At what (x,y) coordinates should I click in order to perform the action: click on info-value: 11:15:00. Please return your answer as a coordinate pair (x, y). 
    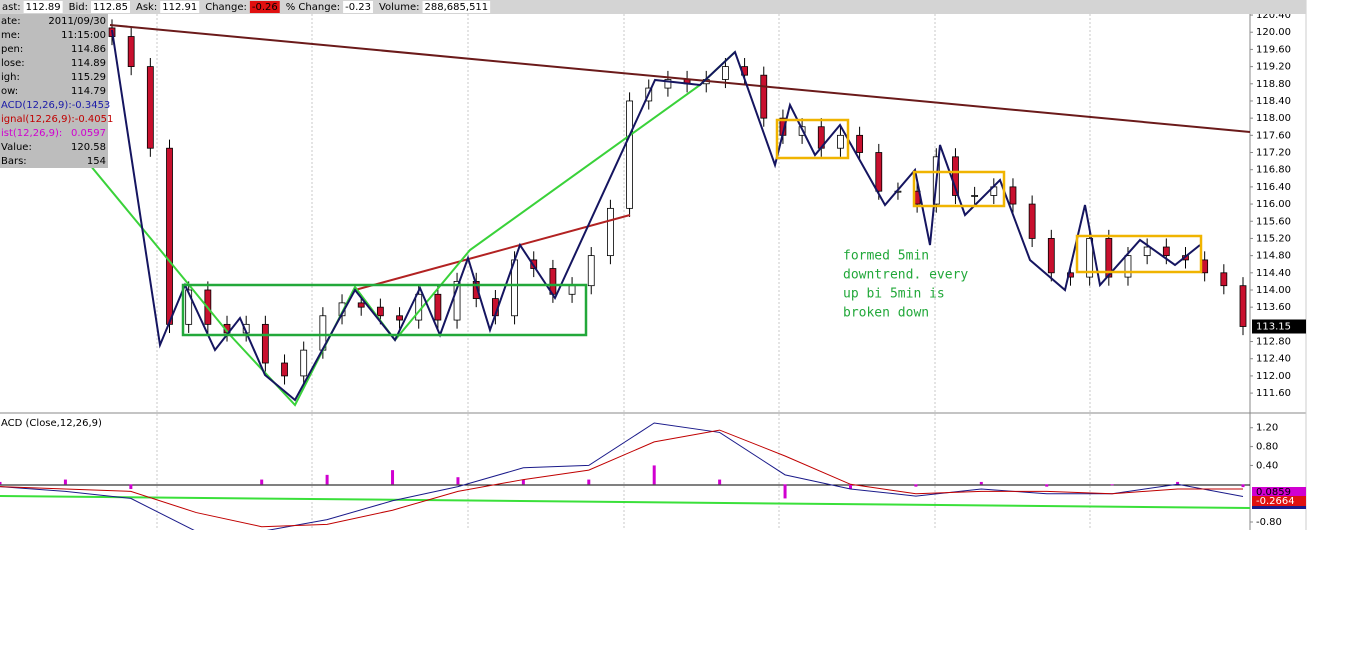
    Looking at the image, I should click on (83, 35).